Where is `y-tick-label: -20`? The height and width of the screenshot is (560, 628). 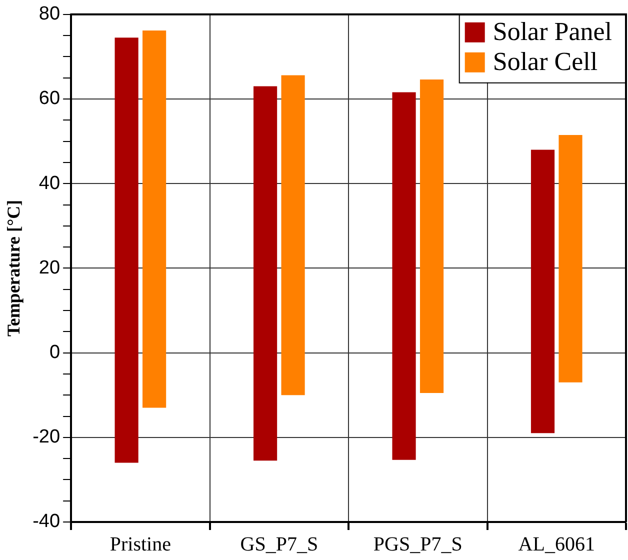 y-tick-label: -20 is located at coordinates (46, 437).